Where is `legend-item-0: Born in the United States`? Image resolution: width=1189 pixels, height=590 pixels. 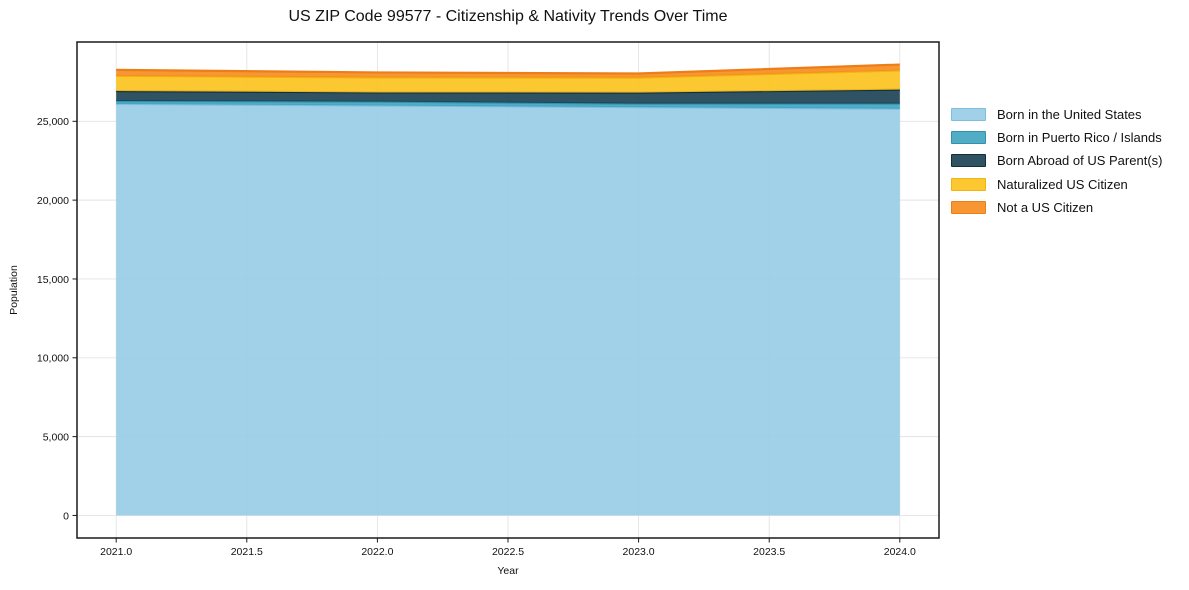 legend-item-0: Born in the United States is located at coordinates (1056, 114).